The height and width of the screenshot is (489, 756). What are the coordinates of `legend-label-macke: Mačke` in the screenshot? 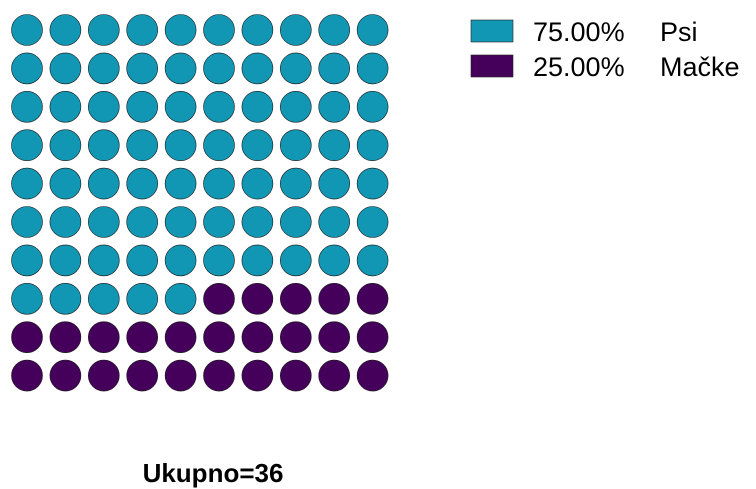 It's located at (700, 67).